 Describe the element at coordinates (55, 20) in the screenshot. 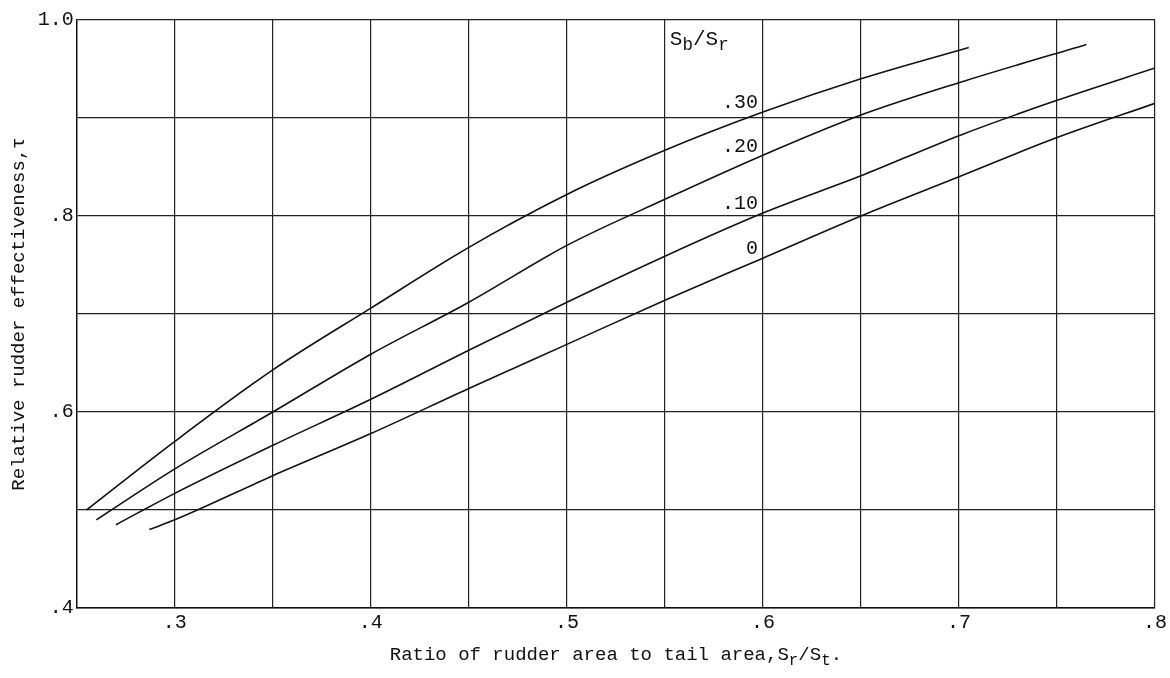

I see `y-tick-label: 1.0` at that location.